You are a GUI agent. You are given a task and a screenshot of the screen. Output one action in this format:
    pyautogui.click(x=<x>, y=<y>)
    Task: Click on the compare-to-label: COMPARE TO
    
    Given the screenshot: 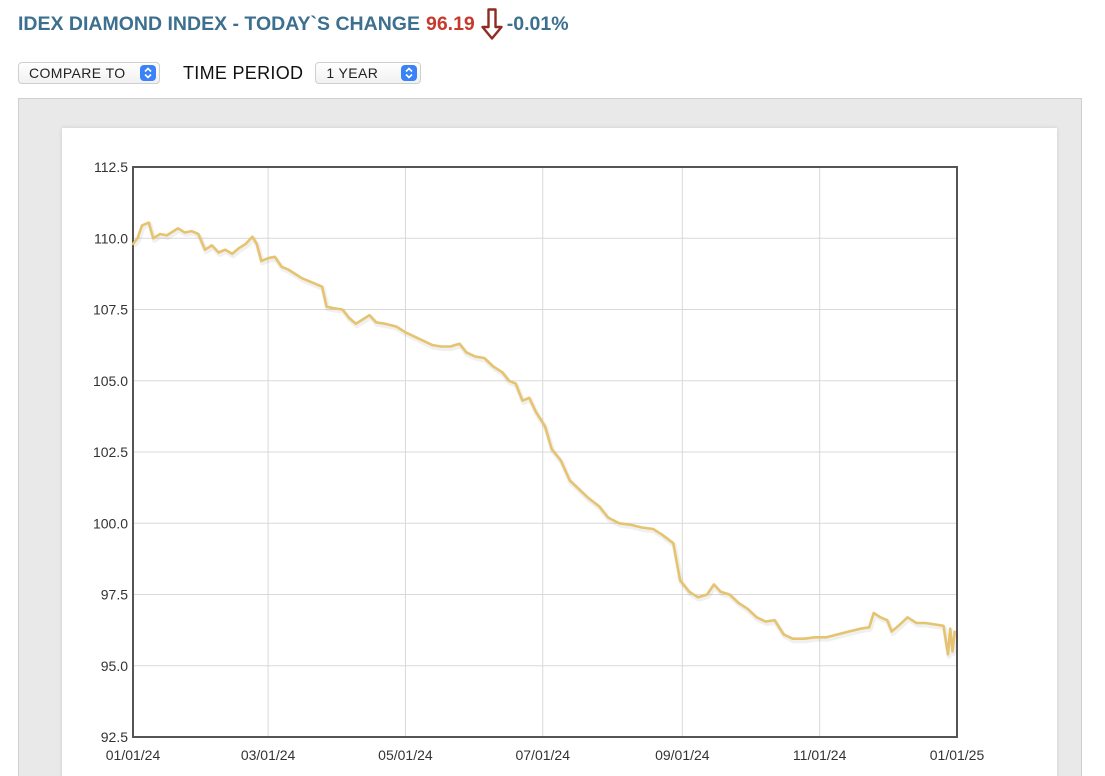 What is the action you would take?
    pyautogui.click(x=77, y=73)
    